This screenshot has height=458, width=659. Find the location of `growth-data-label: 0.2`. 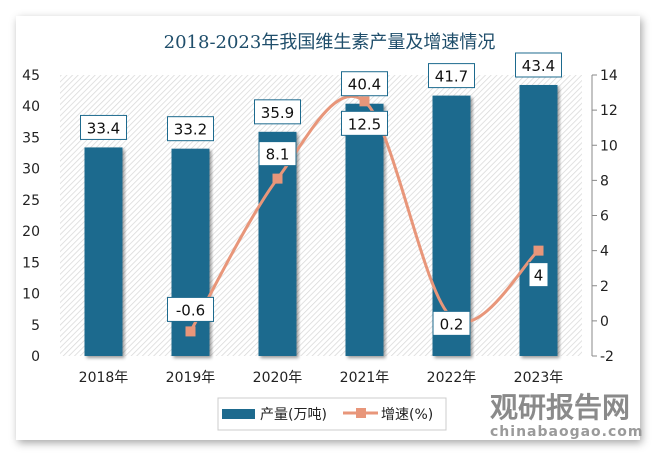

growth-data-label: 0.2 is located at coordinates (452, 324).